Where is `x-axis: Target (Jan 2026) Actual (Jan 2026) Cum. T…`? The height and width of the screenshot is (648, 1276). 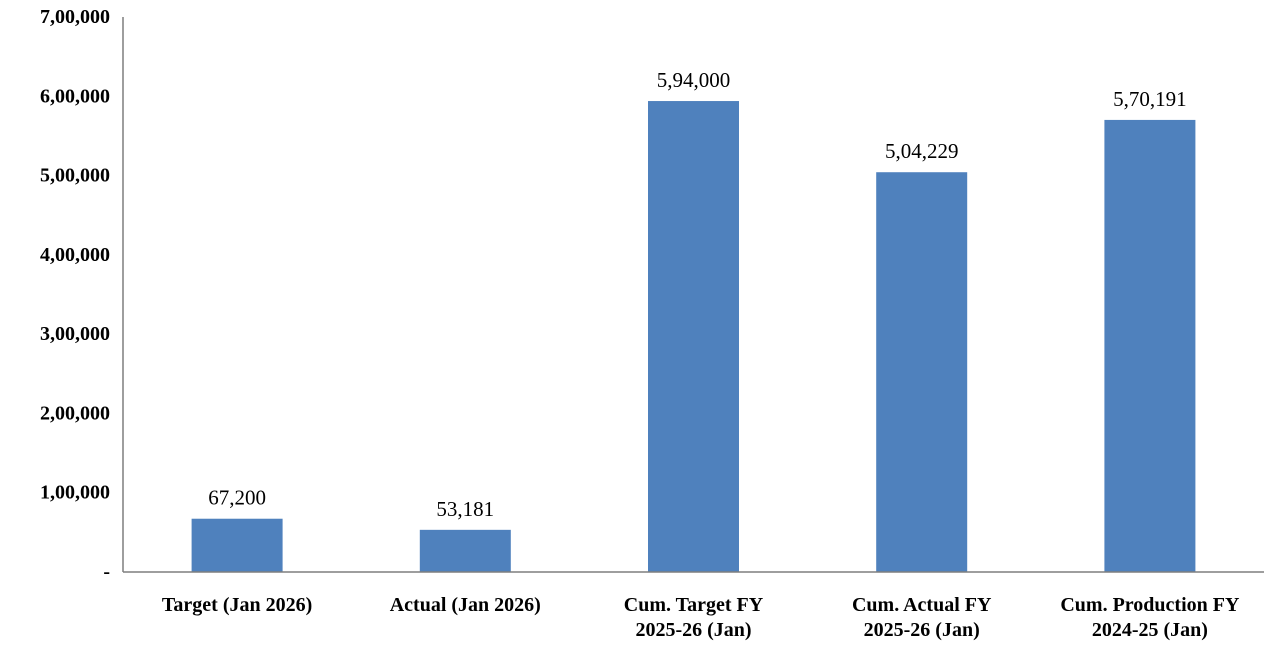
x-axis: Target (Jan 2026) Actual (Jan 2026) Cum. T… is located at coordinates (693, 606).